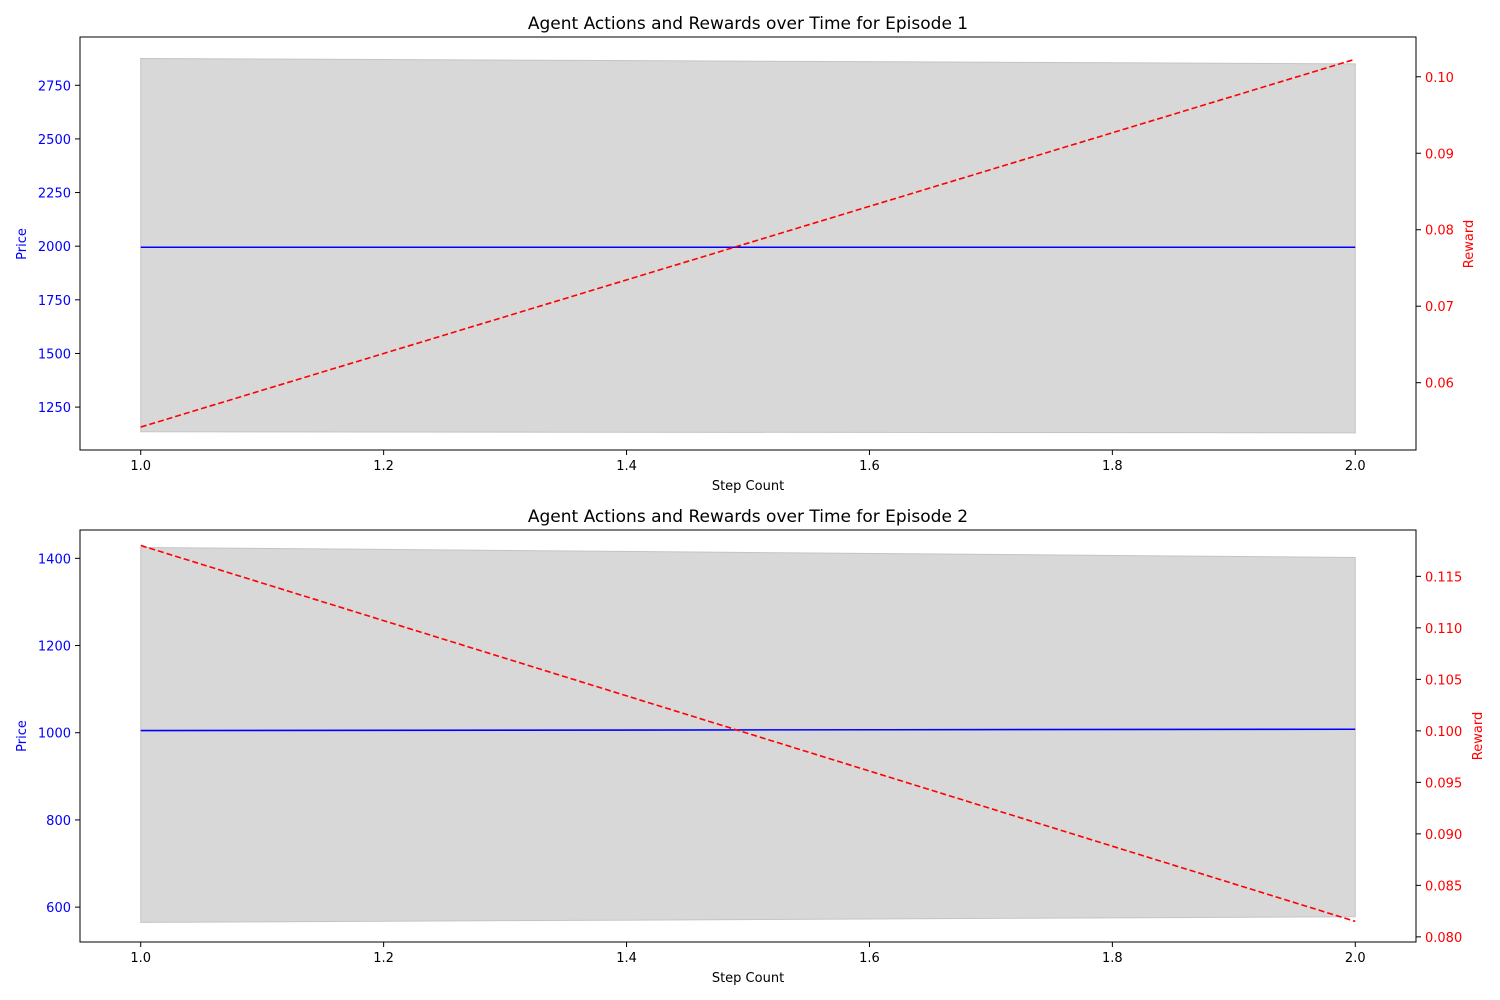 The image size is (1500, 1000). I want to click on episode-2-price-tick-label: 1000, so click(54, 734).